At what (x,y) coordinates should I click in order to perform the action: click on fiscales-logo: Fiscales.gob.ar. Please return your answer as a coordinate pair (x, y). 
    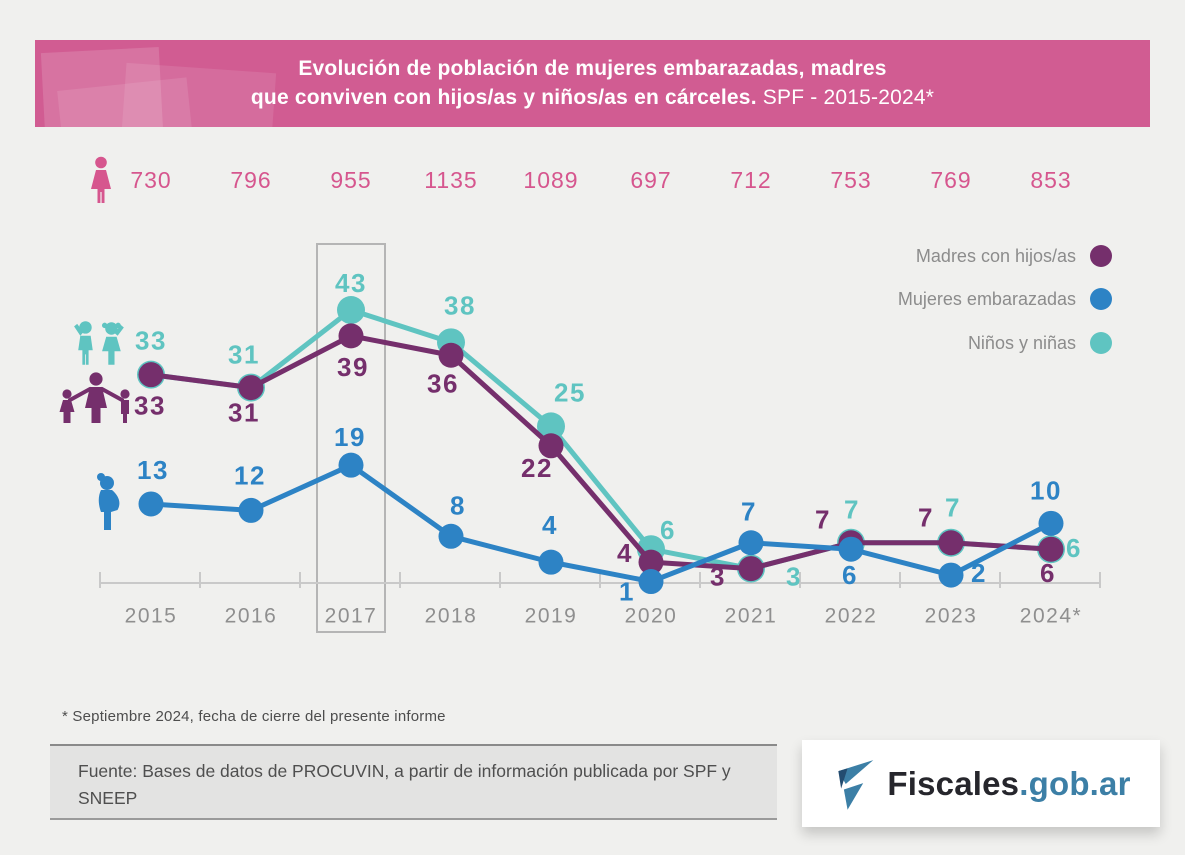
    Looking at the image, I should click on (981, 783).